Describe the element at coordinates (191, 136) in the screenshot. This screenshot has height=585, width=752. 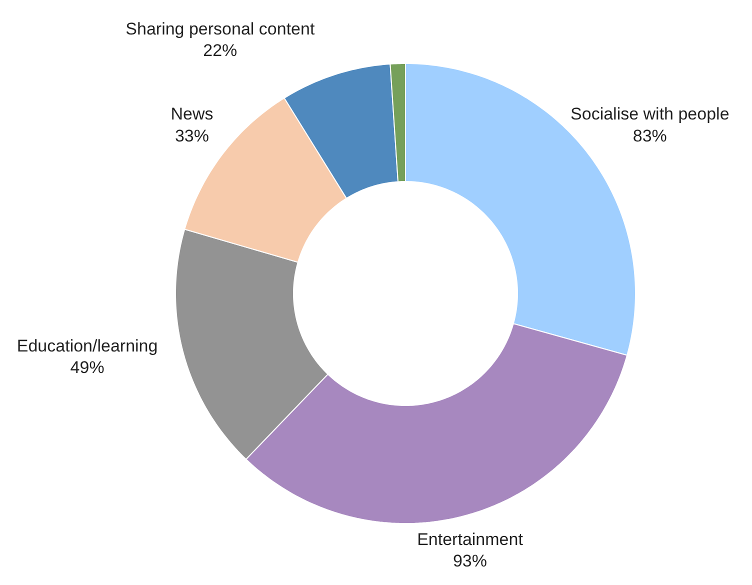
I see `data-label: 33%` at that location.